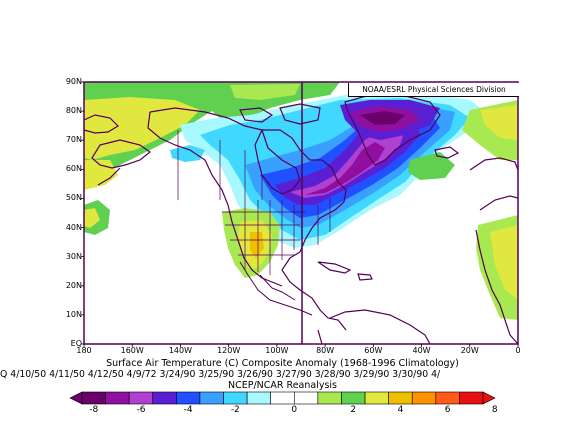  Describe the element at coordinates (73, 140) in the screenshot. I see `lat-label: 70N` at that location.